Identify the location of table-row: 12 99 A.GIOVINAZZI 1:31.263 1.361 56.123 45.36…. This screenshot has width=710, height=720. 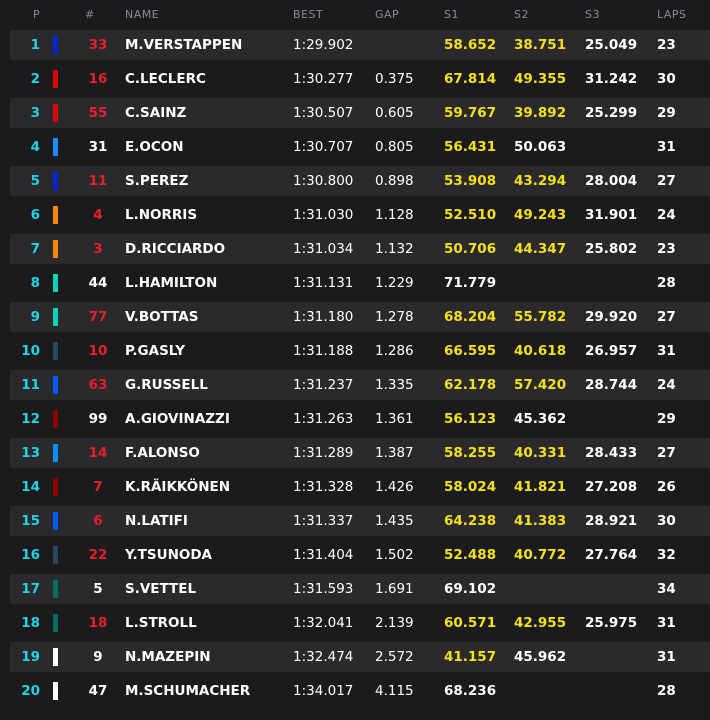
(360, 419).